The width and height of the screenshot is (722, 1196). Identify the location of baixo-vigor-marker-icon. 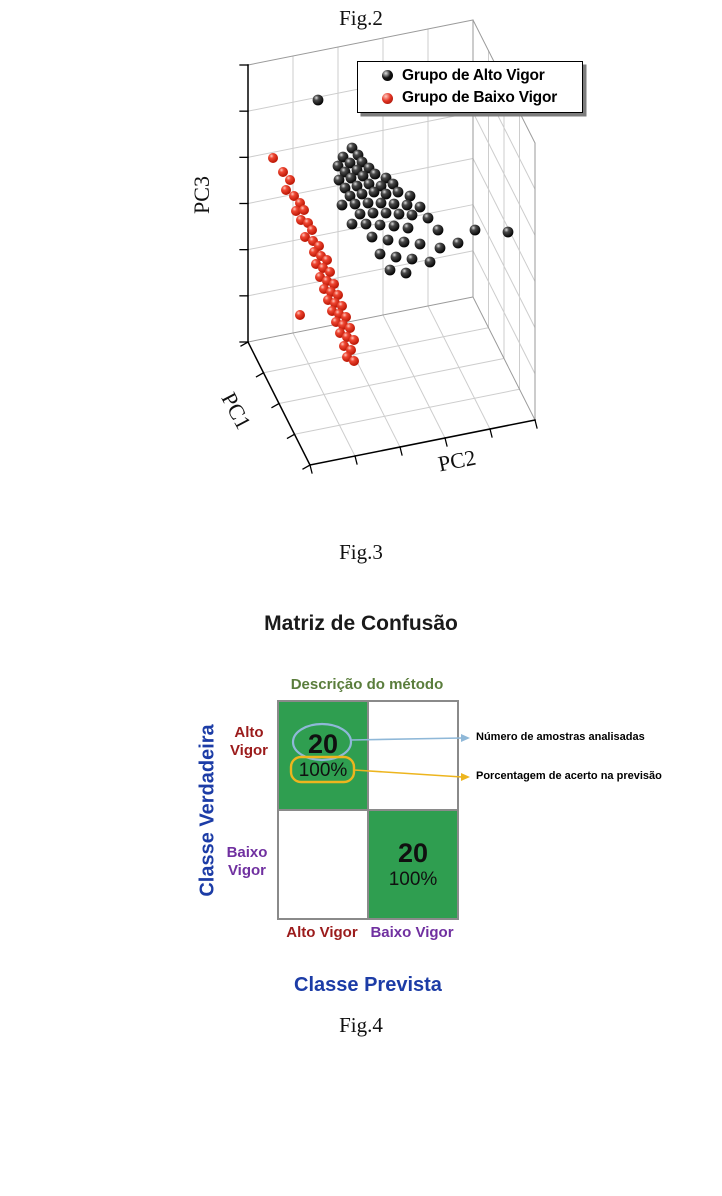
(387, 98).